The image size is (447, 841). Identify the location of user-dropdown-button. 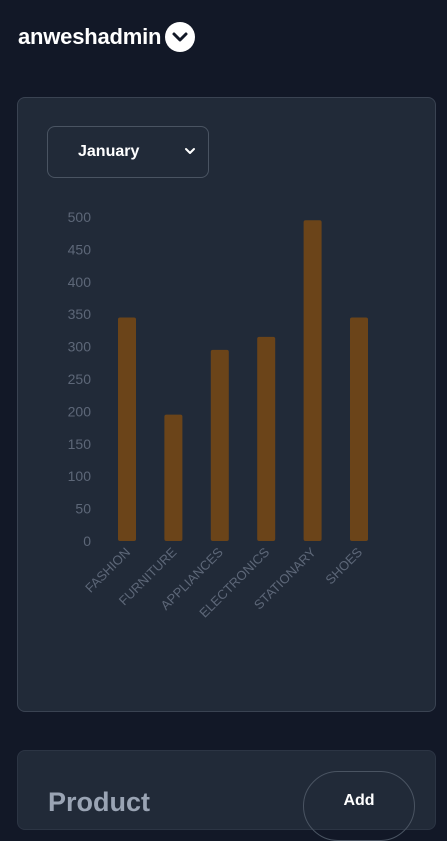
(180, 37).